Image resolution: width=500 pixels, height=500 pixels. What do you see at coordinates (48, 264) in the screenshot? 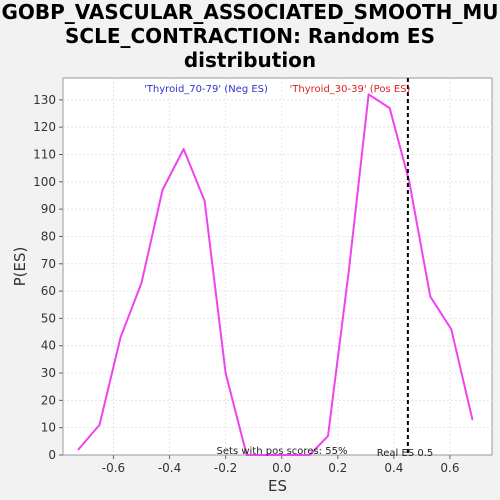
I see `y-tick-label: 70` at bounding box center [48, 264].